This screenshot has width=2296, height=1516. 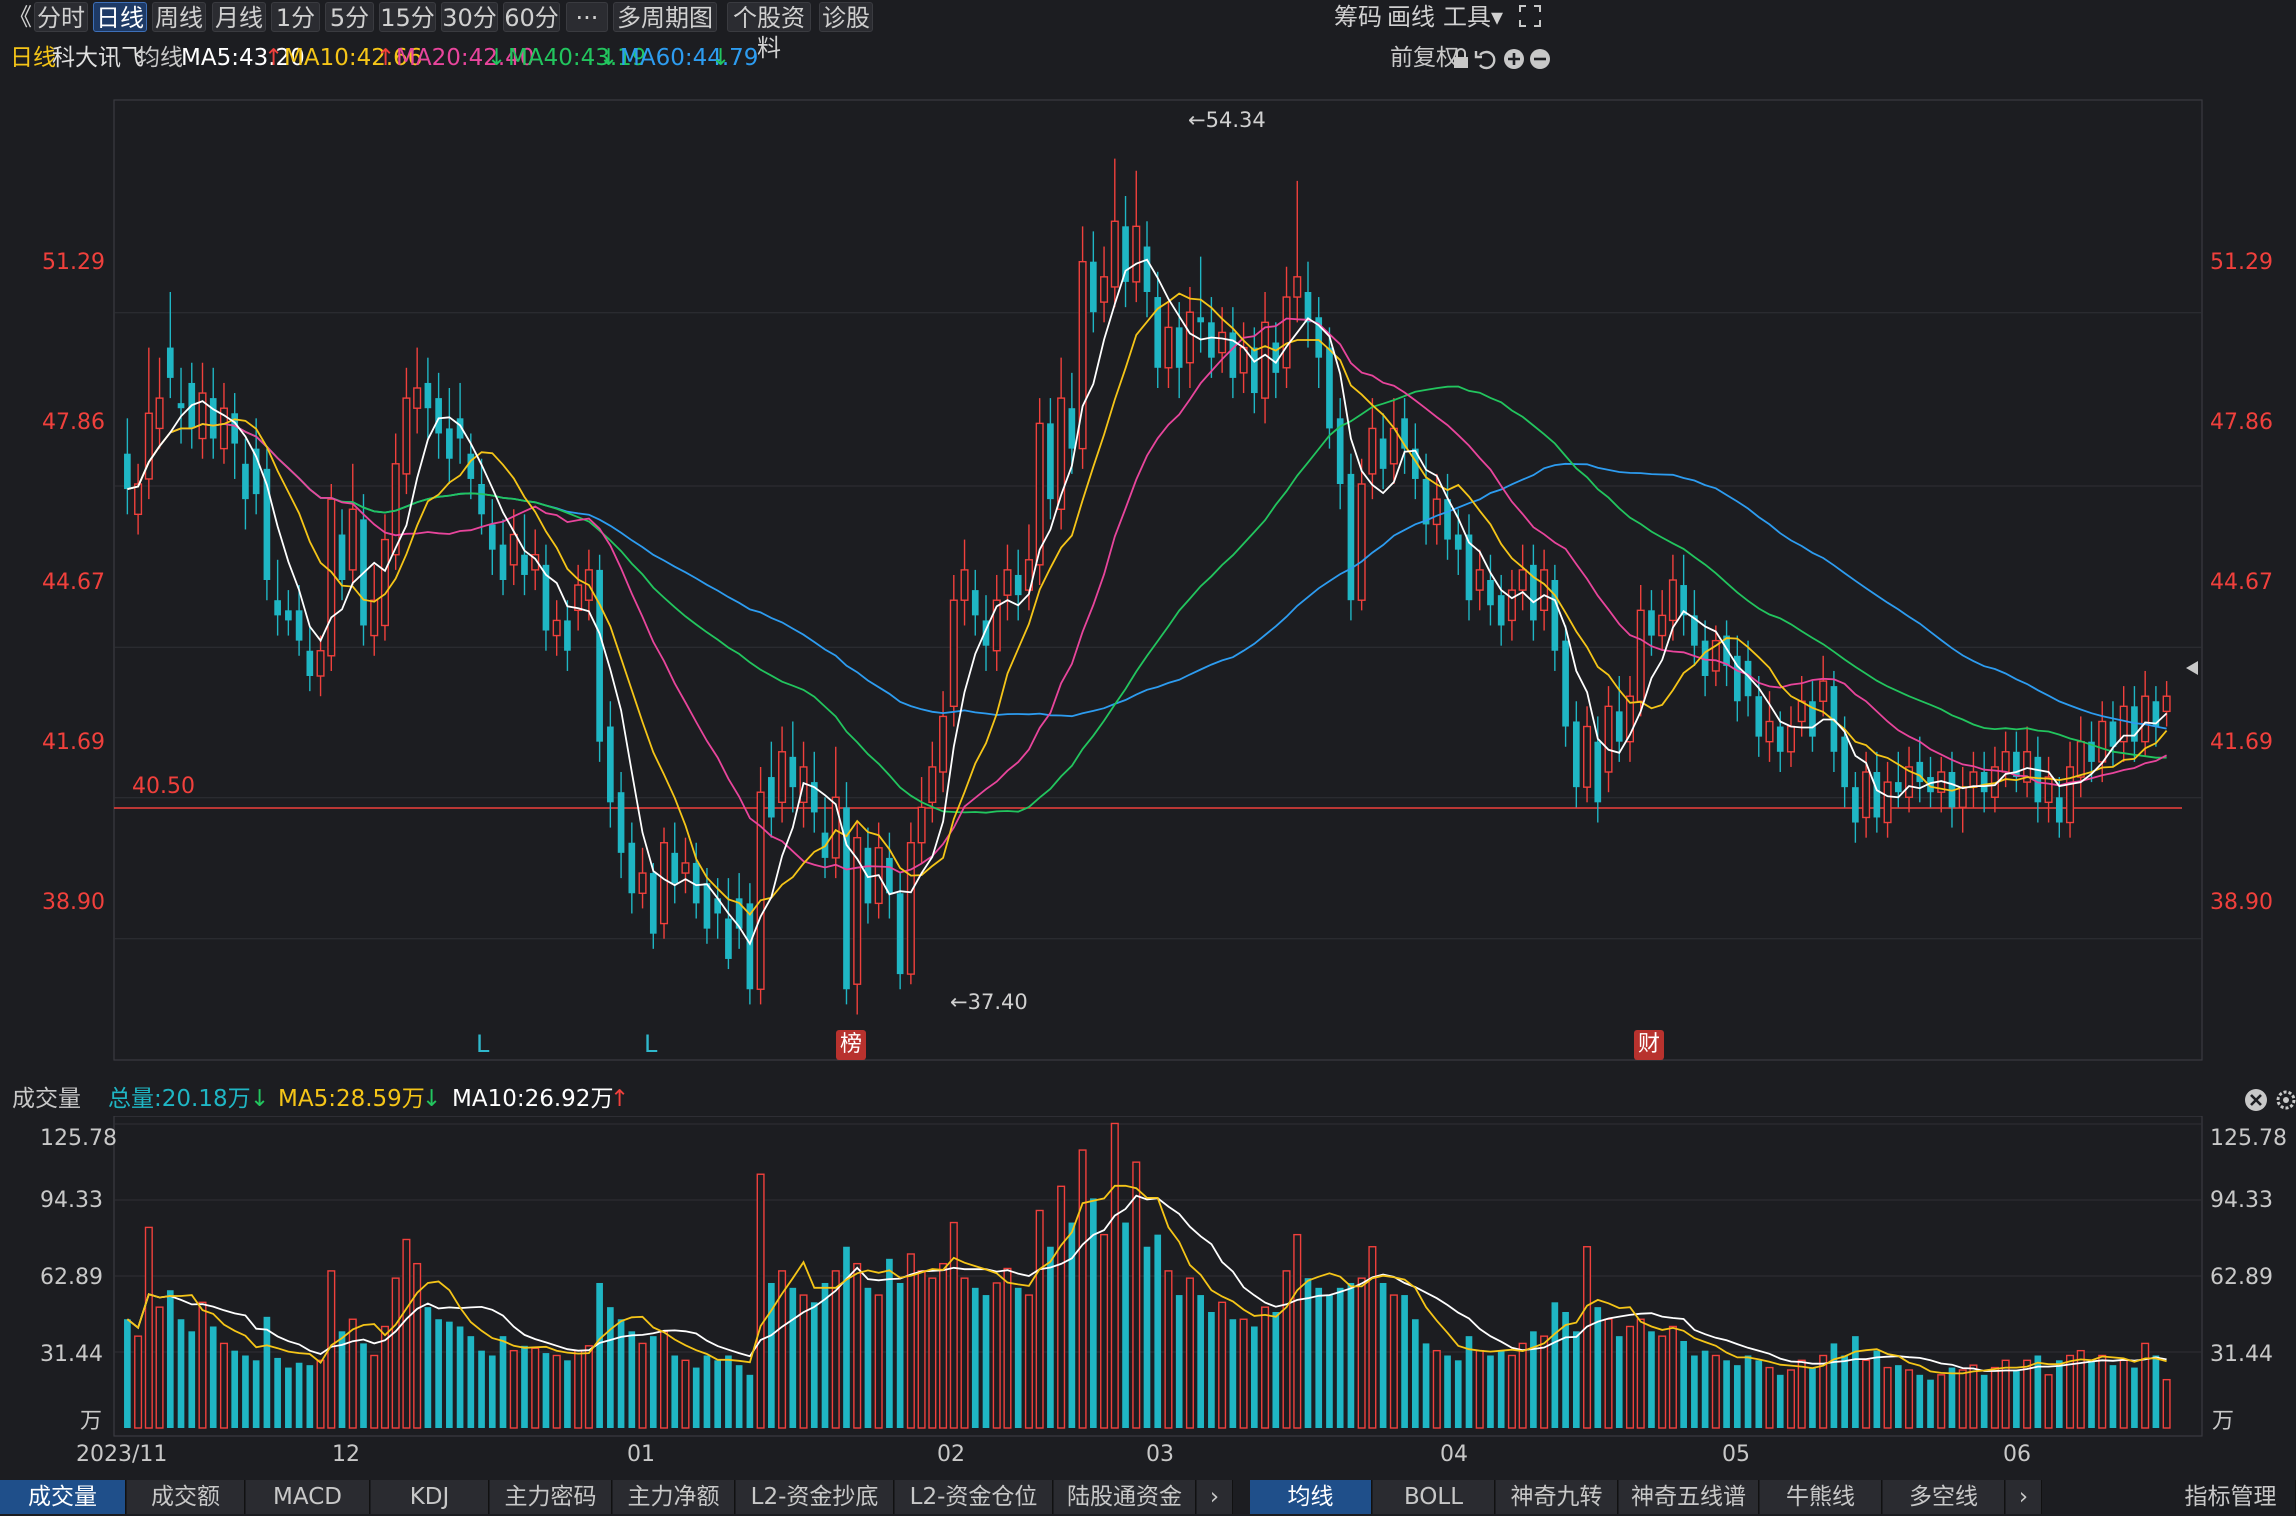 I want to click on tab-long-short: 多空线, so click(x=1944, y=1497).